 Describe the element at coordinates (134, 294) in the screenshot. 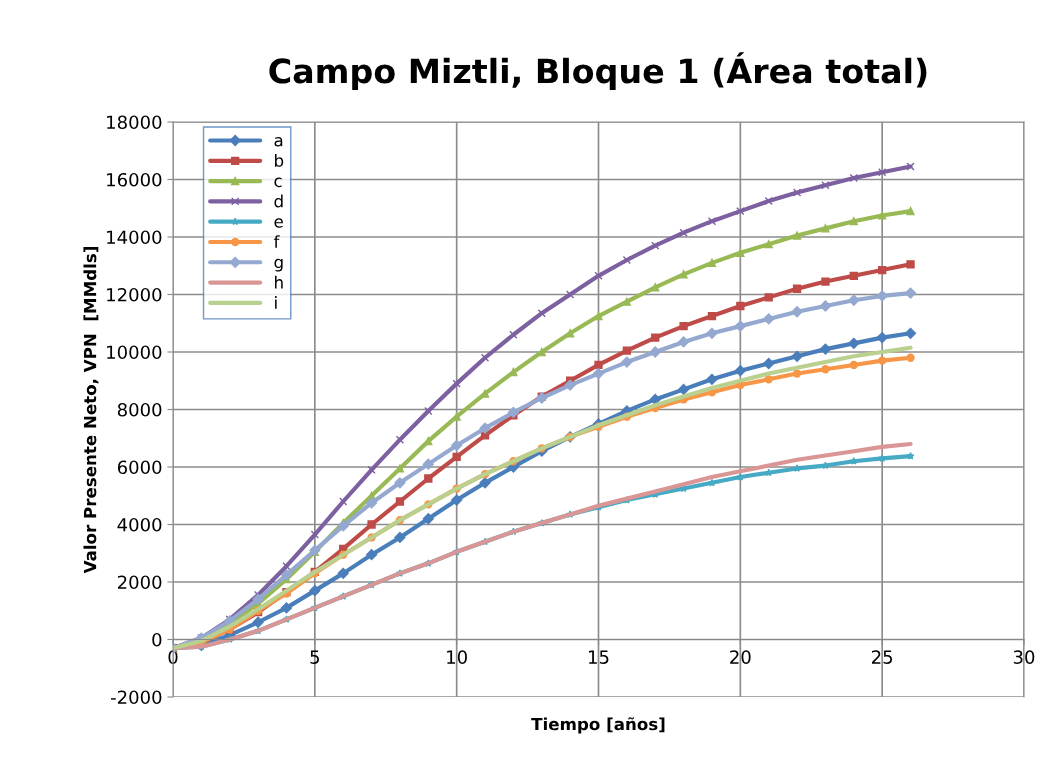

I see `y-tick-label: 12000` at that location.